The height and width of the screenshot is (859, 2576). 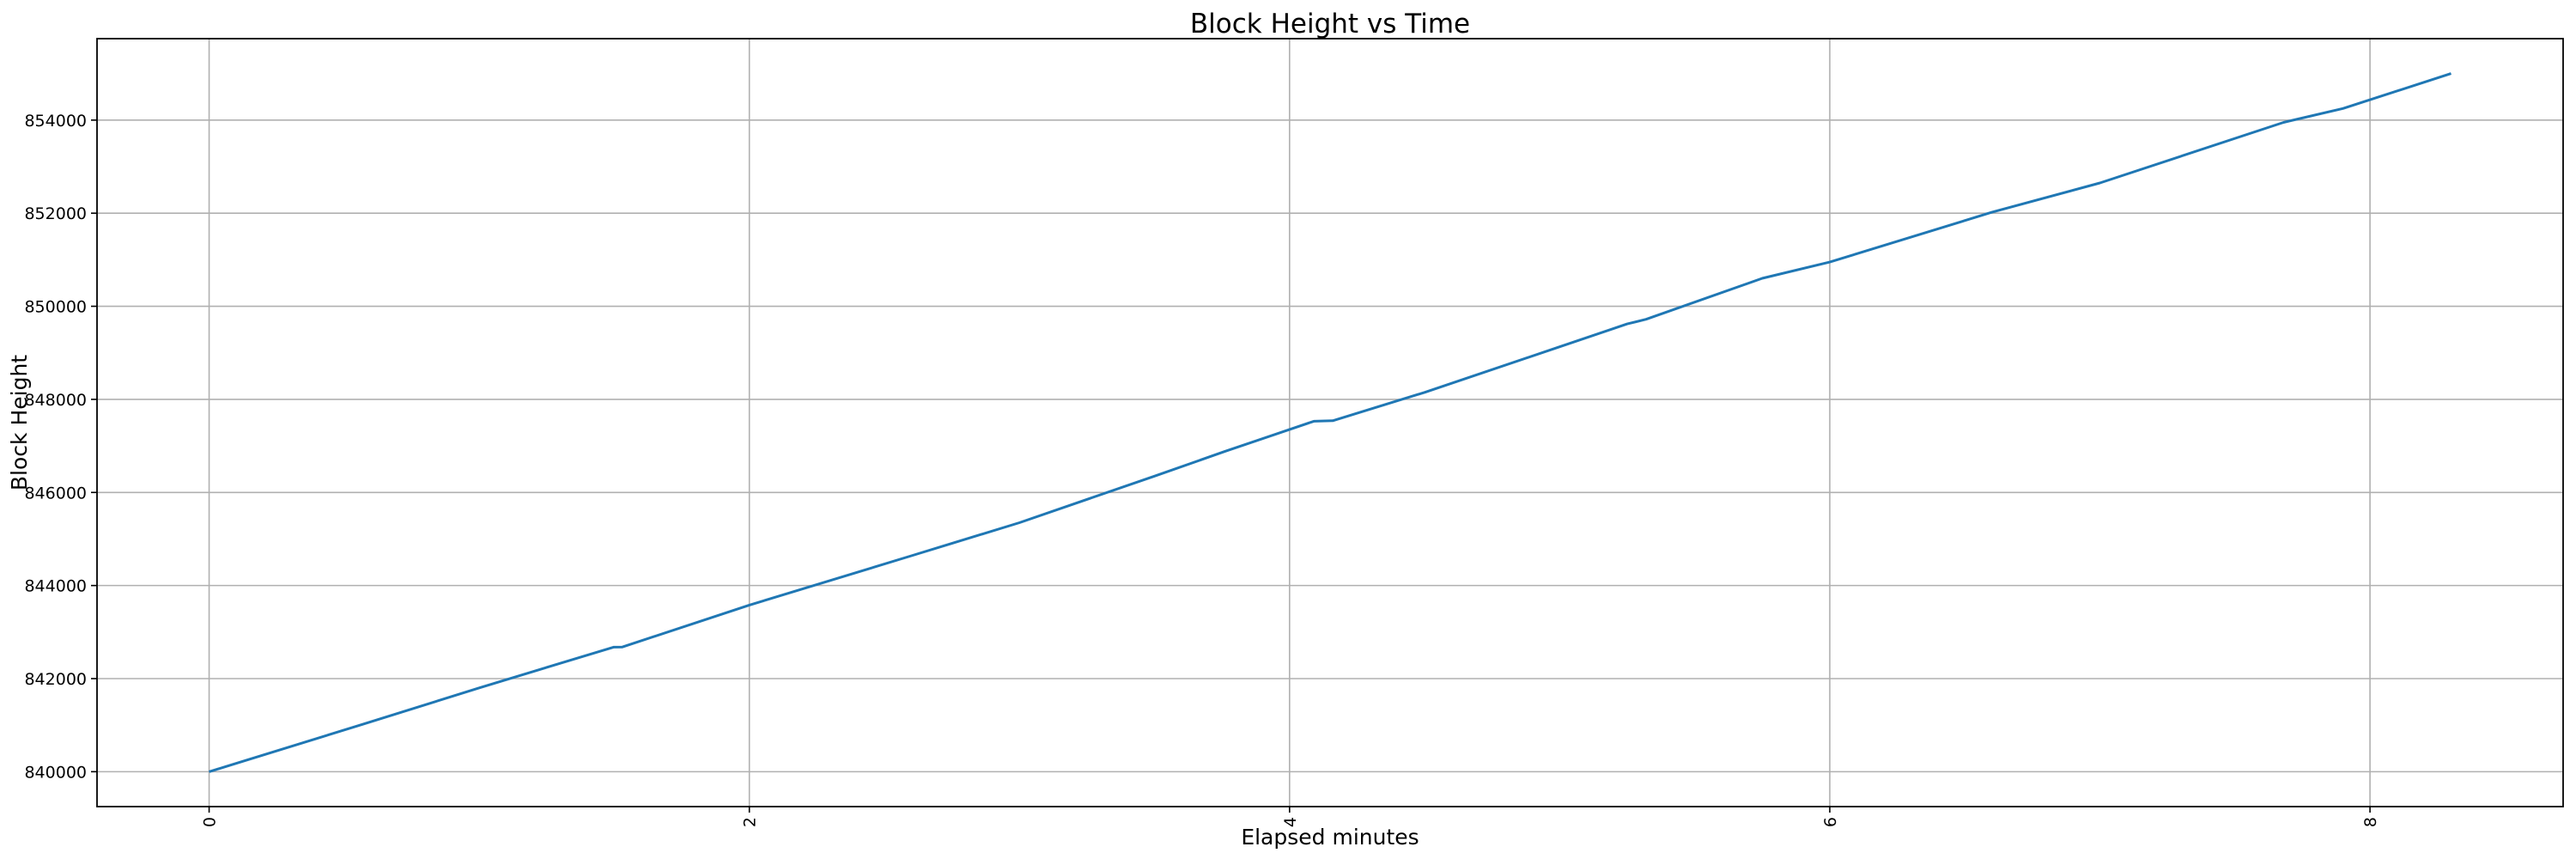 What do you see at coordinates (56, 308) in the screenshot?
I see `y-tick-label: 850000` at bounding box center [56, 308].